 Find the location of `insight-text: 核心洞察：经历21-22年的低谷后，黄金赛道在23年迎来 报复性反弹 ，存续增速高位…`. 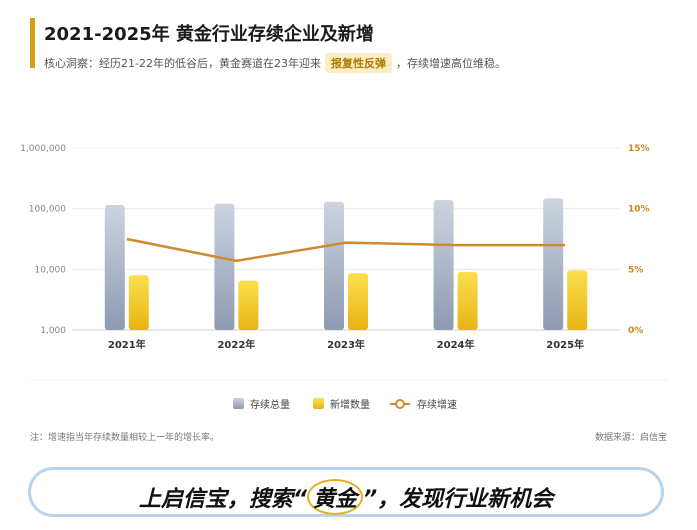

insight-text: 核心洞察：经历21-22年的低谷后，黄金赛道在23年迎来 报复性反弹 ，存续增速高位… is located at coordinates (275, 63).